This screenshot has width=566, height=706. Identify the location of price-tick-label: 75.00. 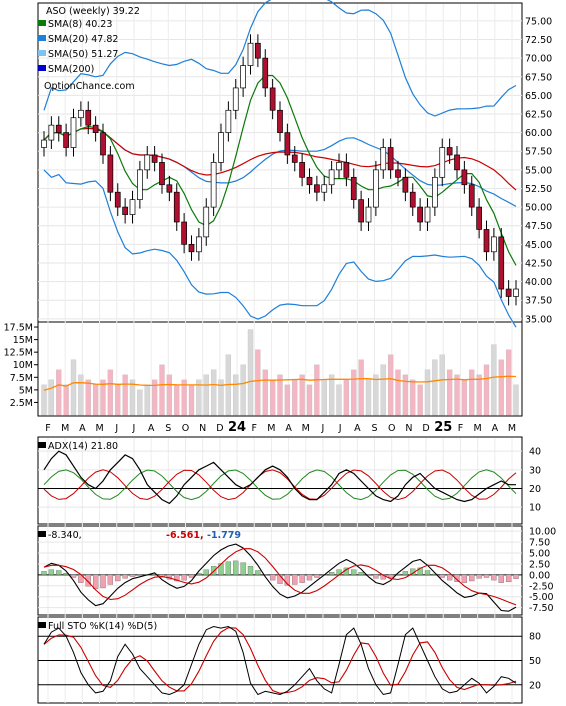
(538, 21).